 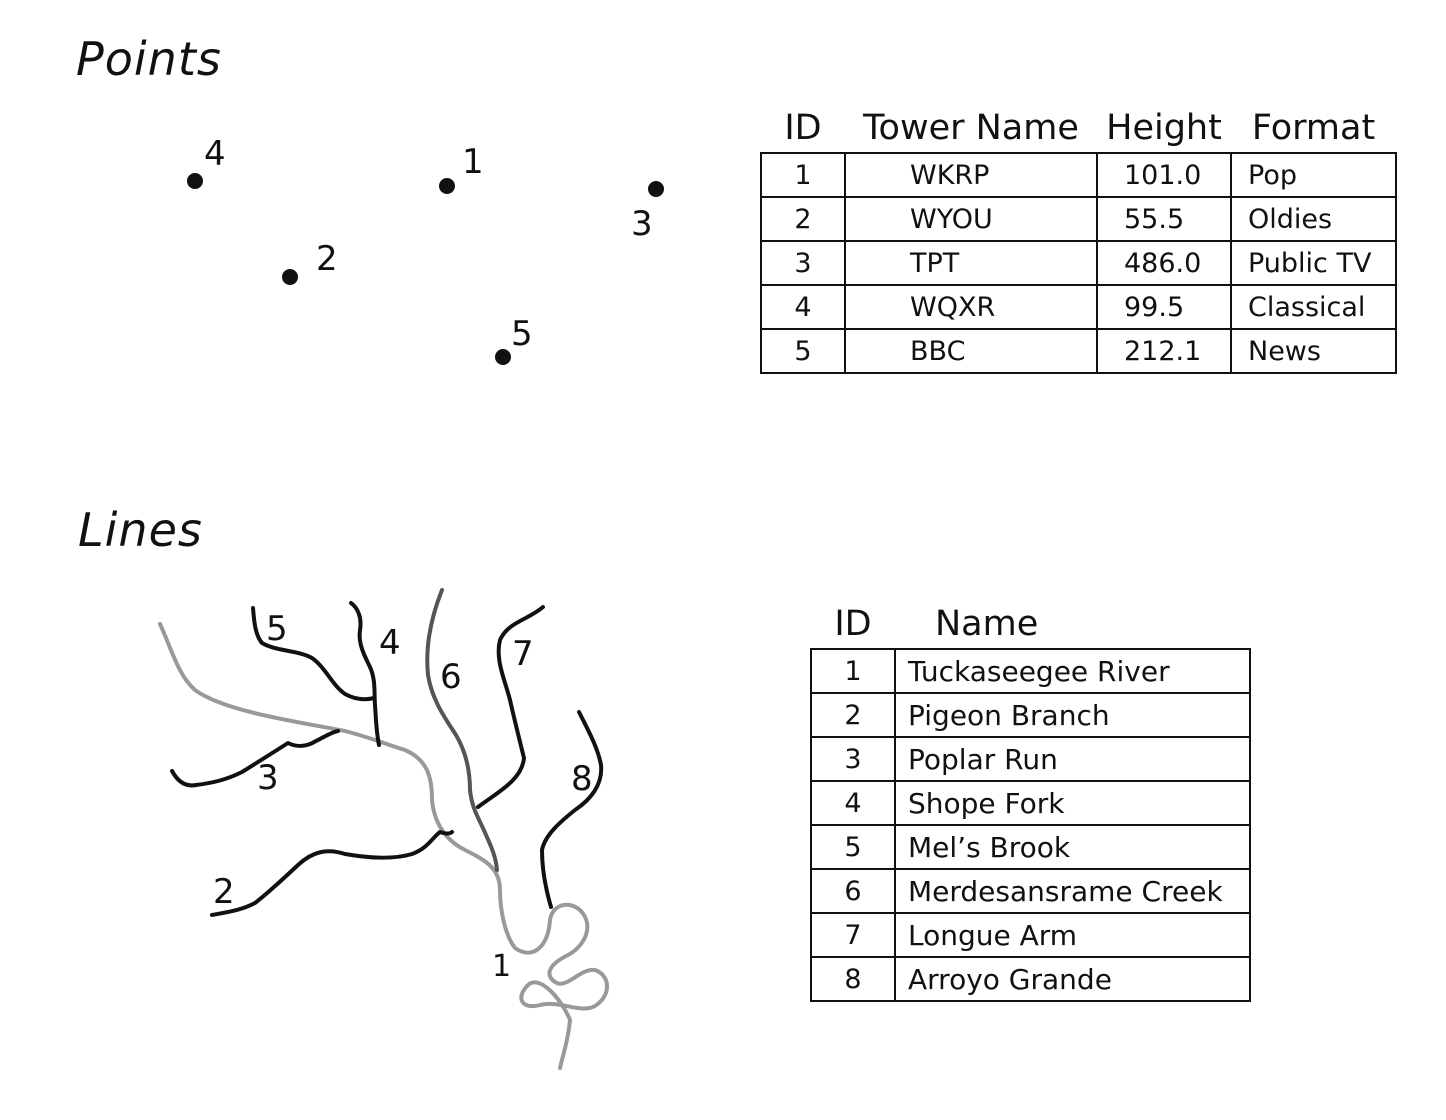 What do you see at coordinates (215, 154) in the screenshot?
I see `tower-point-label-4: 4` at bounding box center [215, 154].